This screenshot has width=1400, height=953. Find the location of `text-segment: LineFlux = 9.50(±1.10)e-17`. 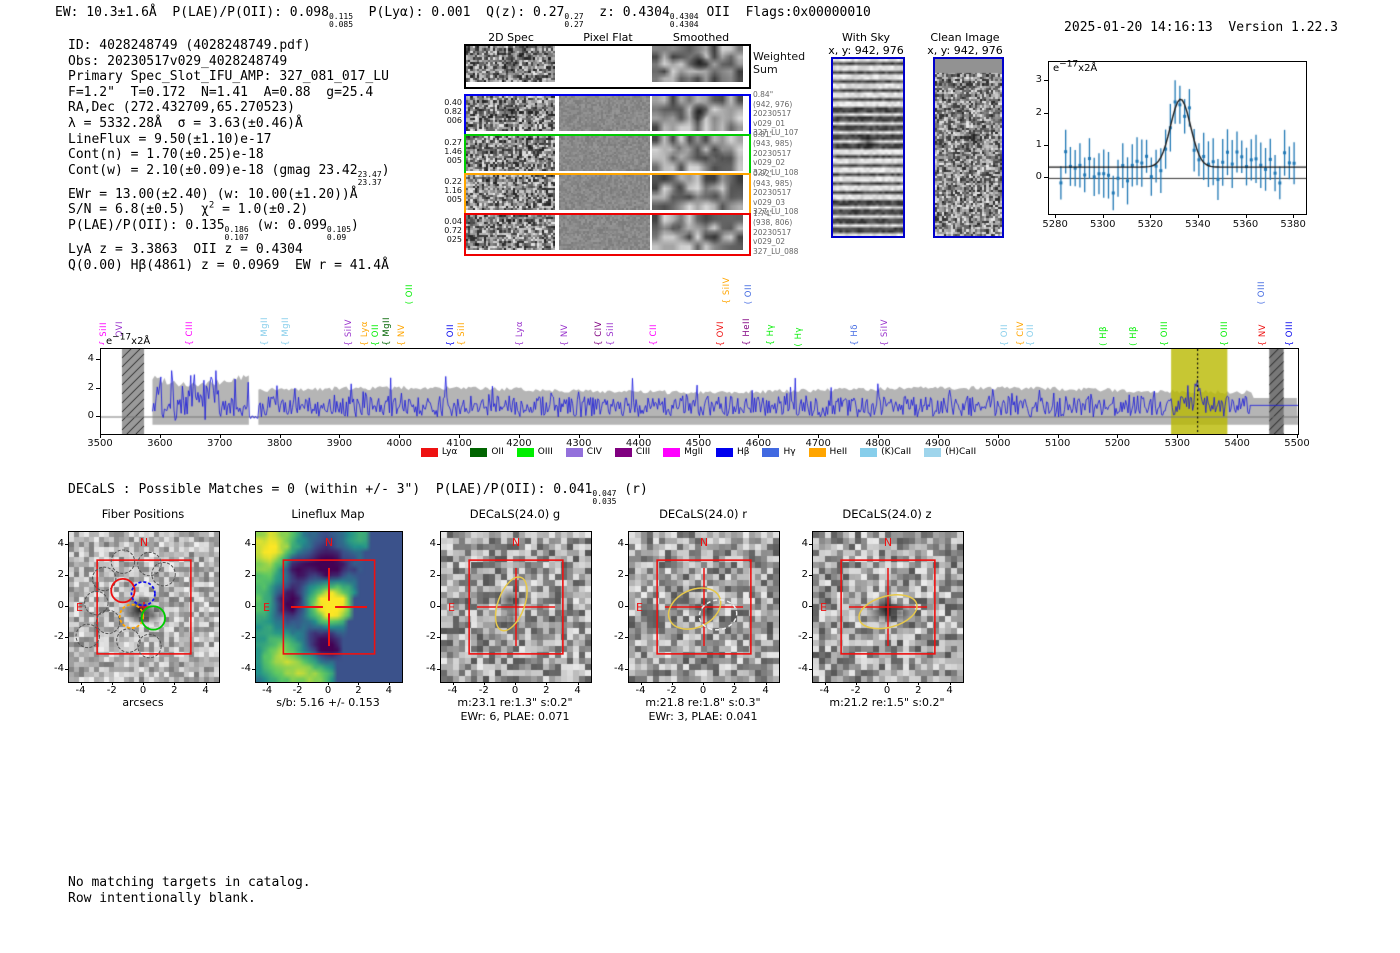

text-segment: LineFlux = 9.50(±1.10)e-17 is located at coordinates (170, 139).